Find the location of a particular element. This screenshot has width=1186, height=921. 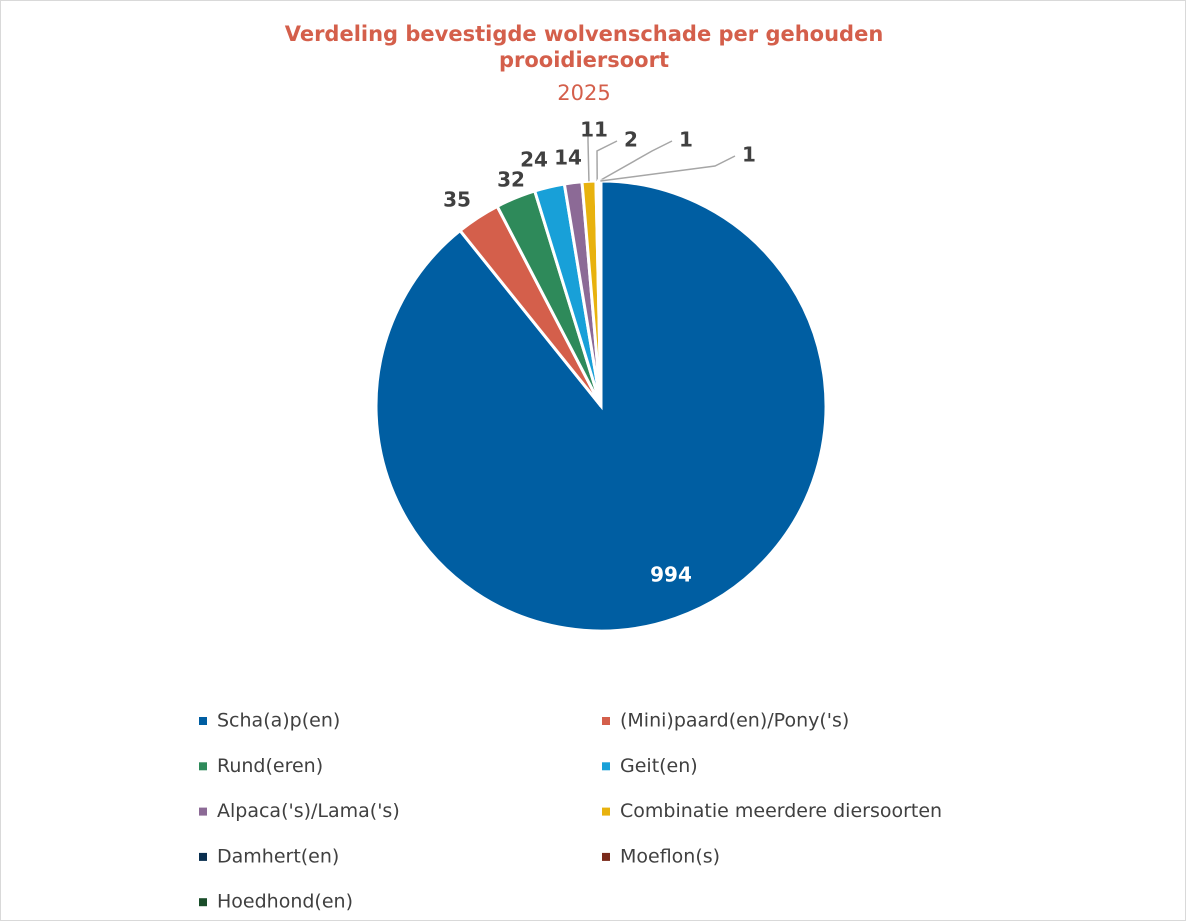

data-label: 35 is located at coordinates (457, 200).